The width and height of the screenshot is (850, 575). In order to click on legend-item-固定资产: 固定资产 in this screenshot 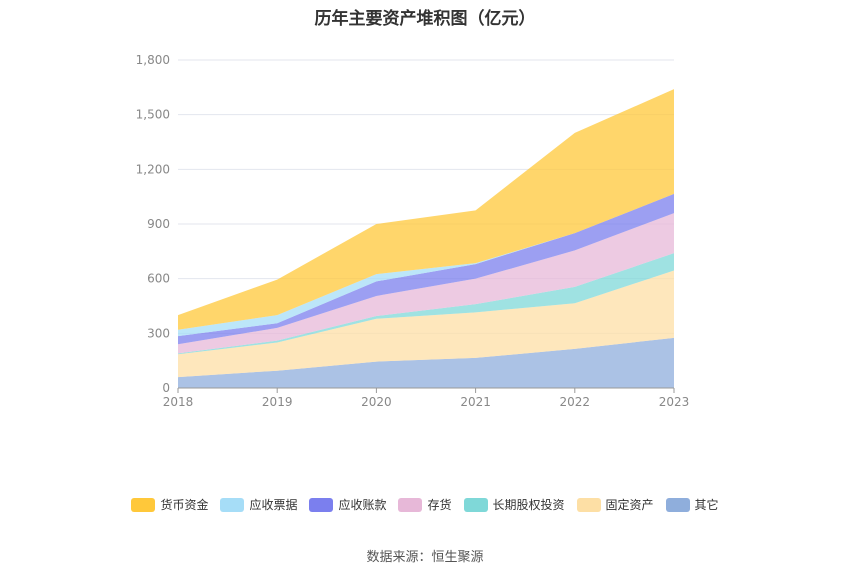, I will do `click(615, 504)`.